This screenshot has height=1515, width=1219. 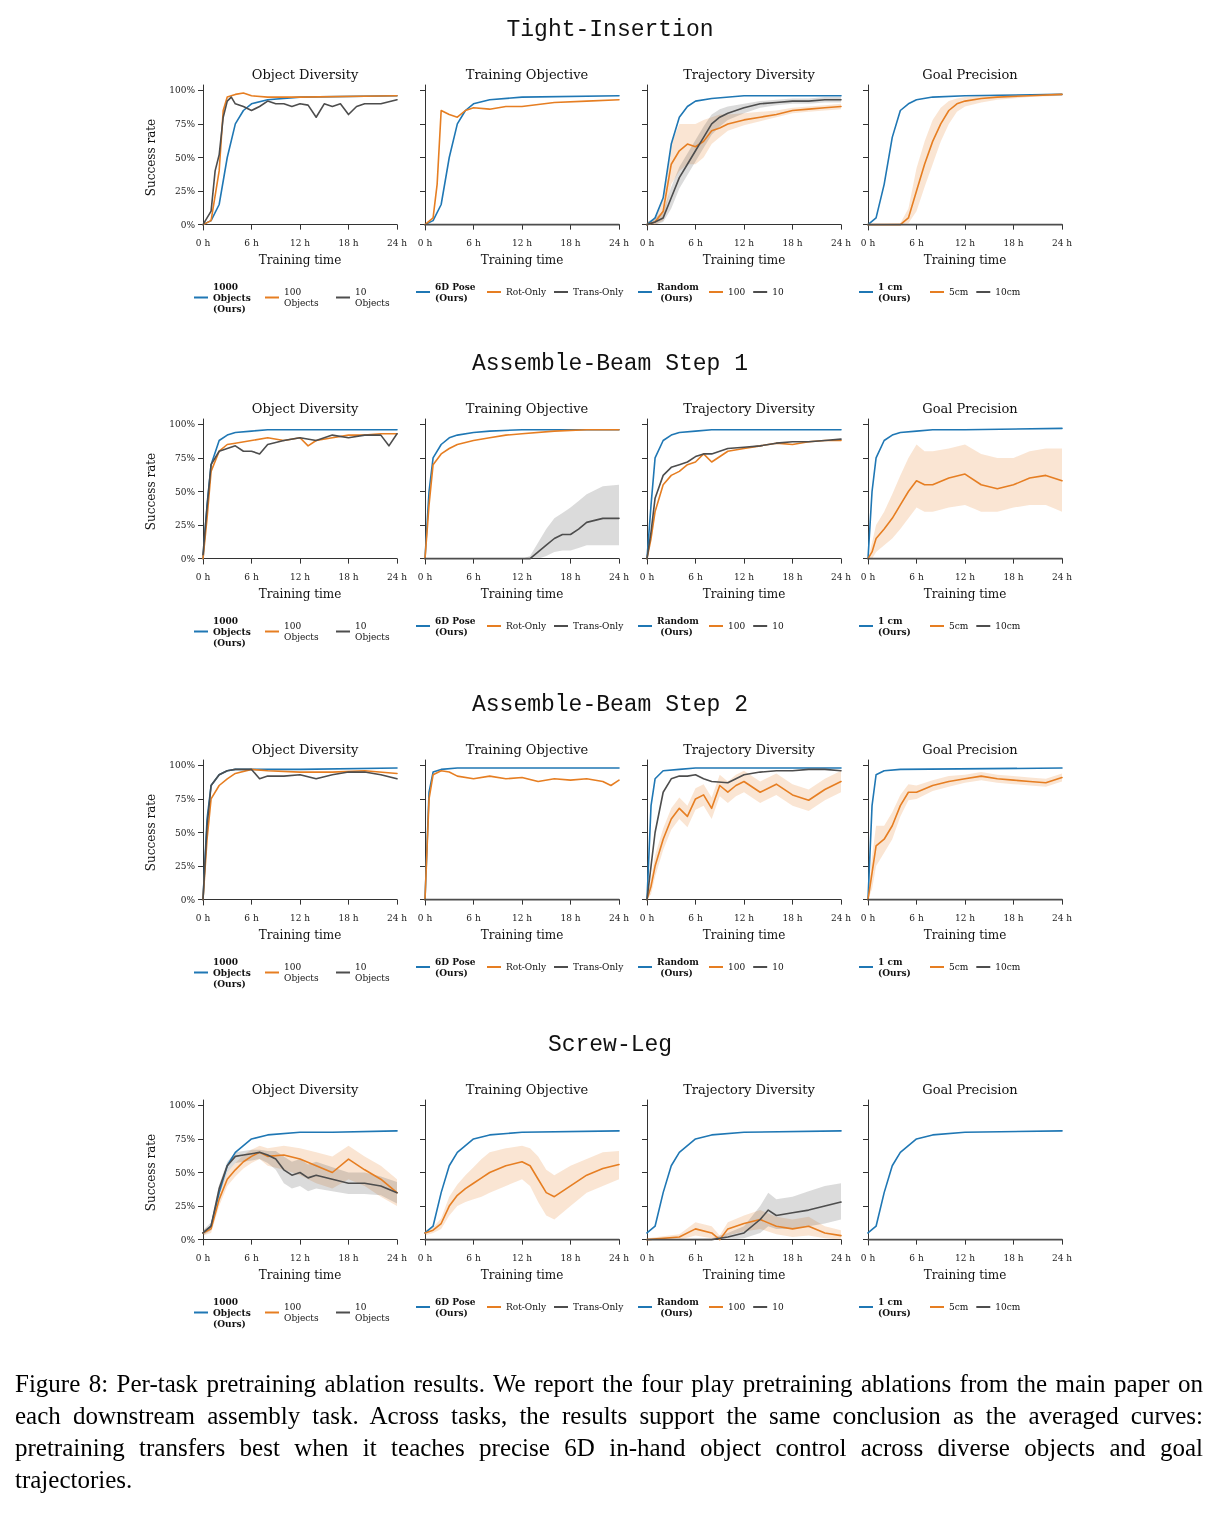 I want to click on legend-label: 1 cm (Ours), so click(x=894, y=292).